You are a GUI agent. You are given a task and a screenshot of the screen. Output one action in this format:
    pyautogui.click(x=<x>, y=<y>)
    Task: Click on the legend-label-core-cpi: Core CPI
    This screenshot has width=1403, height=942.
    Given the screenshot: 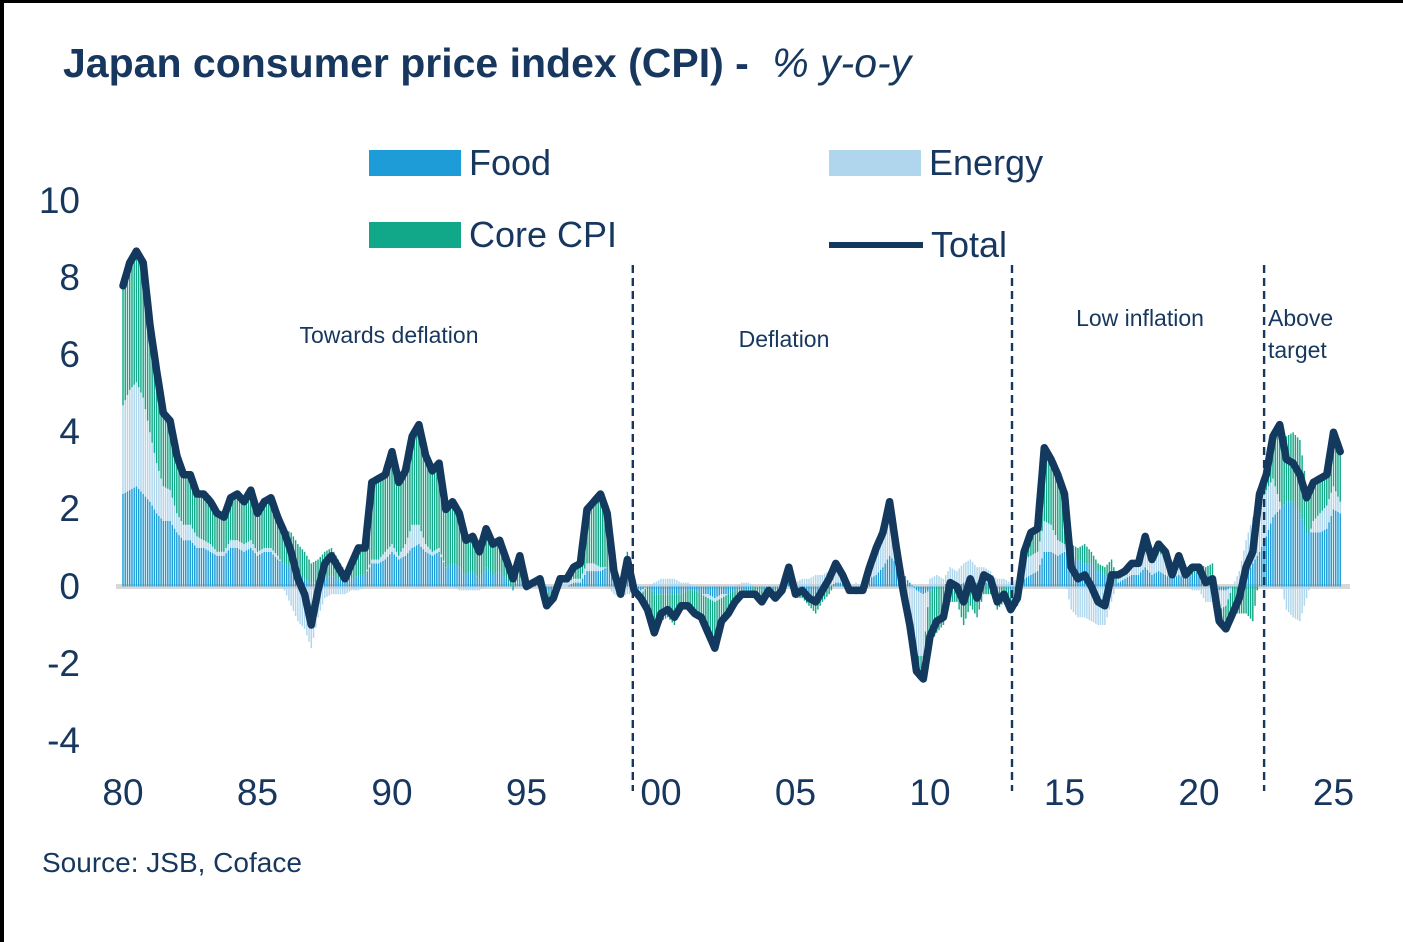 What is the action you would take?
    pyautogui.click(x=543, y=234)
    